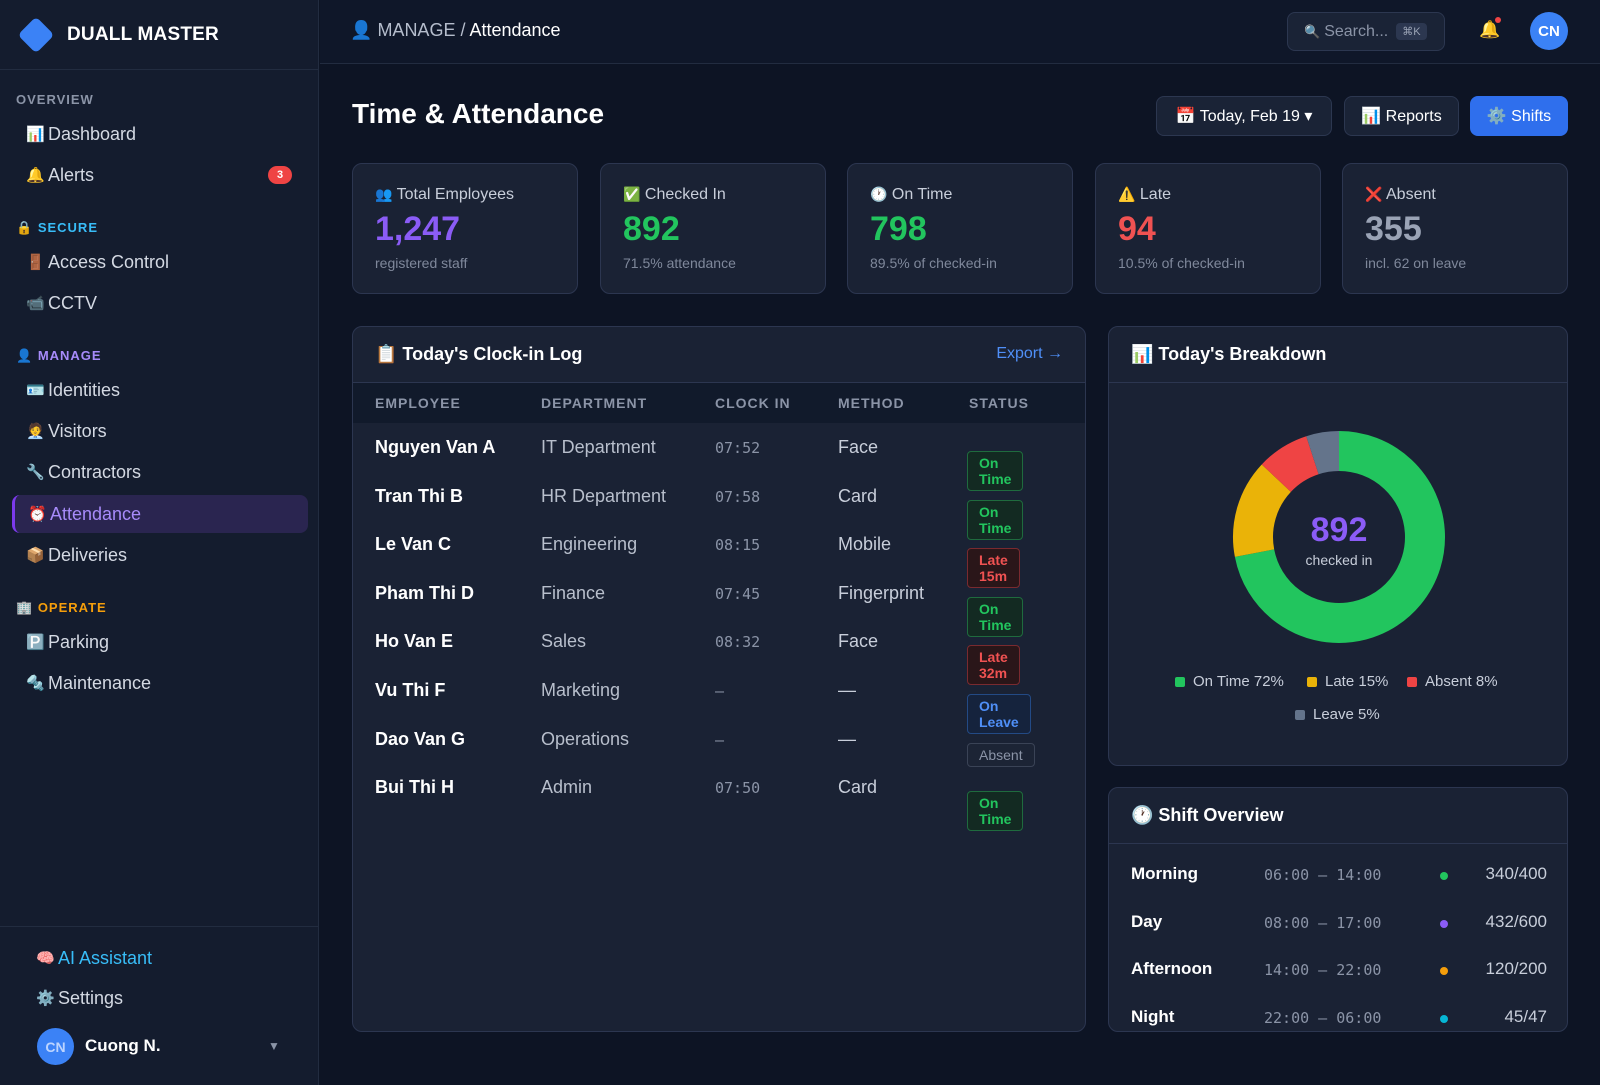  I want to click on department: Finance, so click(573, 592).